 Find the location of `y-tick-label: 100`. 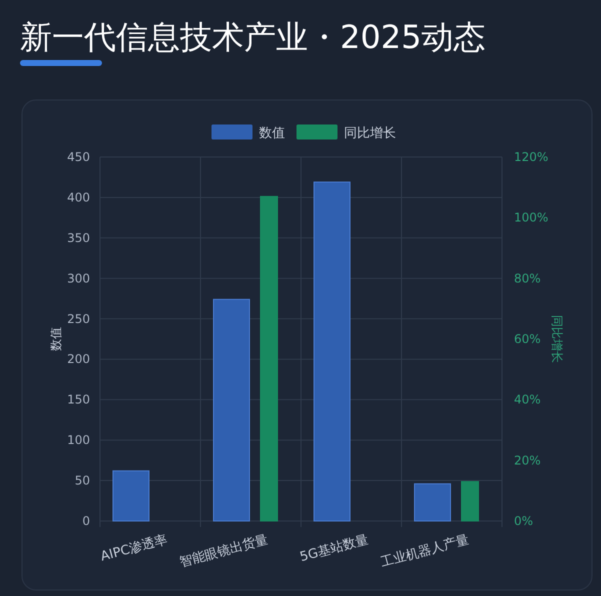

y-tick-label: 100 is located at coordinates (78, 440).